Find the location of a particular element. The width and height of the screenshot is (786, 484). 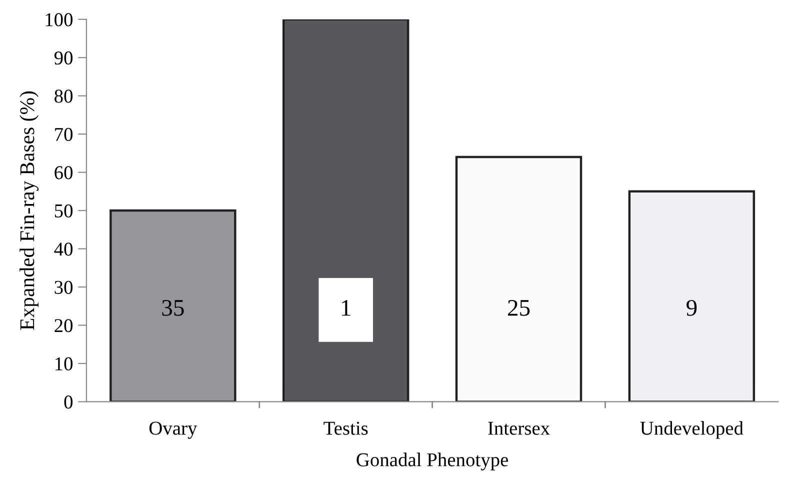

y-tick-label: 0 is located at coordinates (68, 402).